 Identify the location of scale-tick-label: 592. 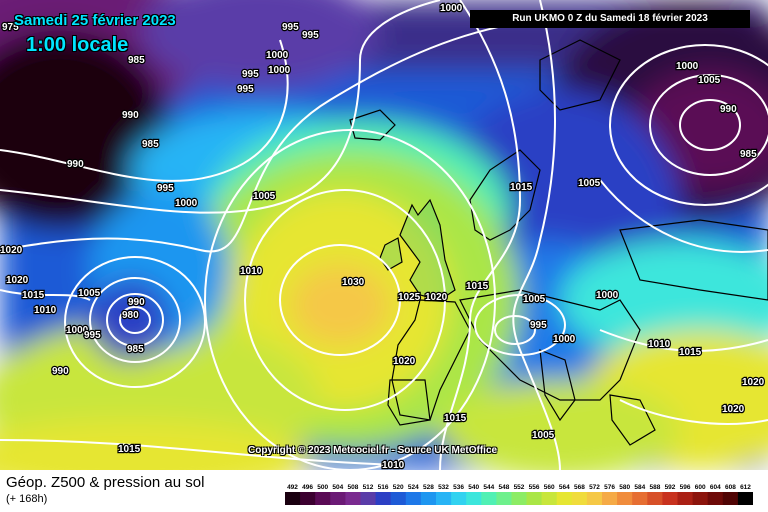
(670, 487).